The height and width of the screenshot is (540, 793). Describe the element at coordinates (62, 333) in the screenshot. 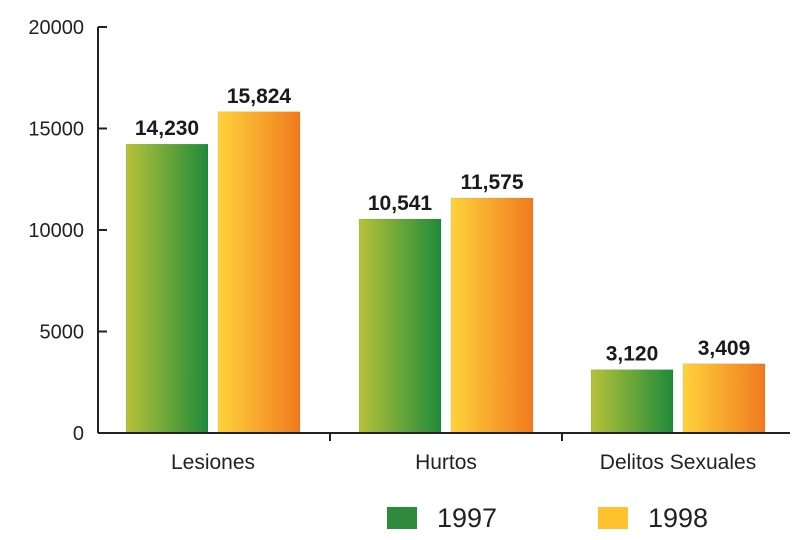

I see `y-tick-label-5000: 5000` at that location.